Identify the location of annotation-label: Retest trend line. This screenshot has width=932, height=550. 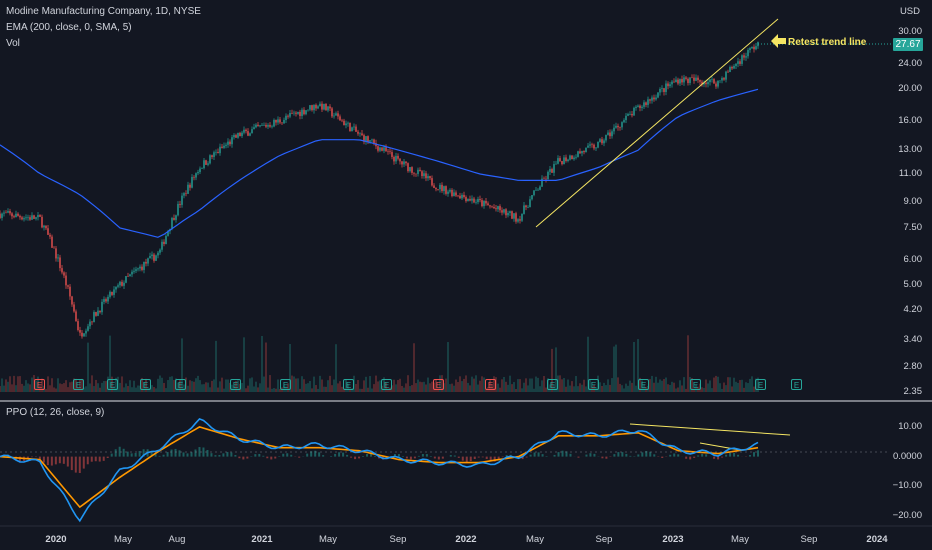
(827, 42).